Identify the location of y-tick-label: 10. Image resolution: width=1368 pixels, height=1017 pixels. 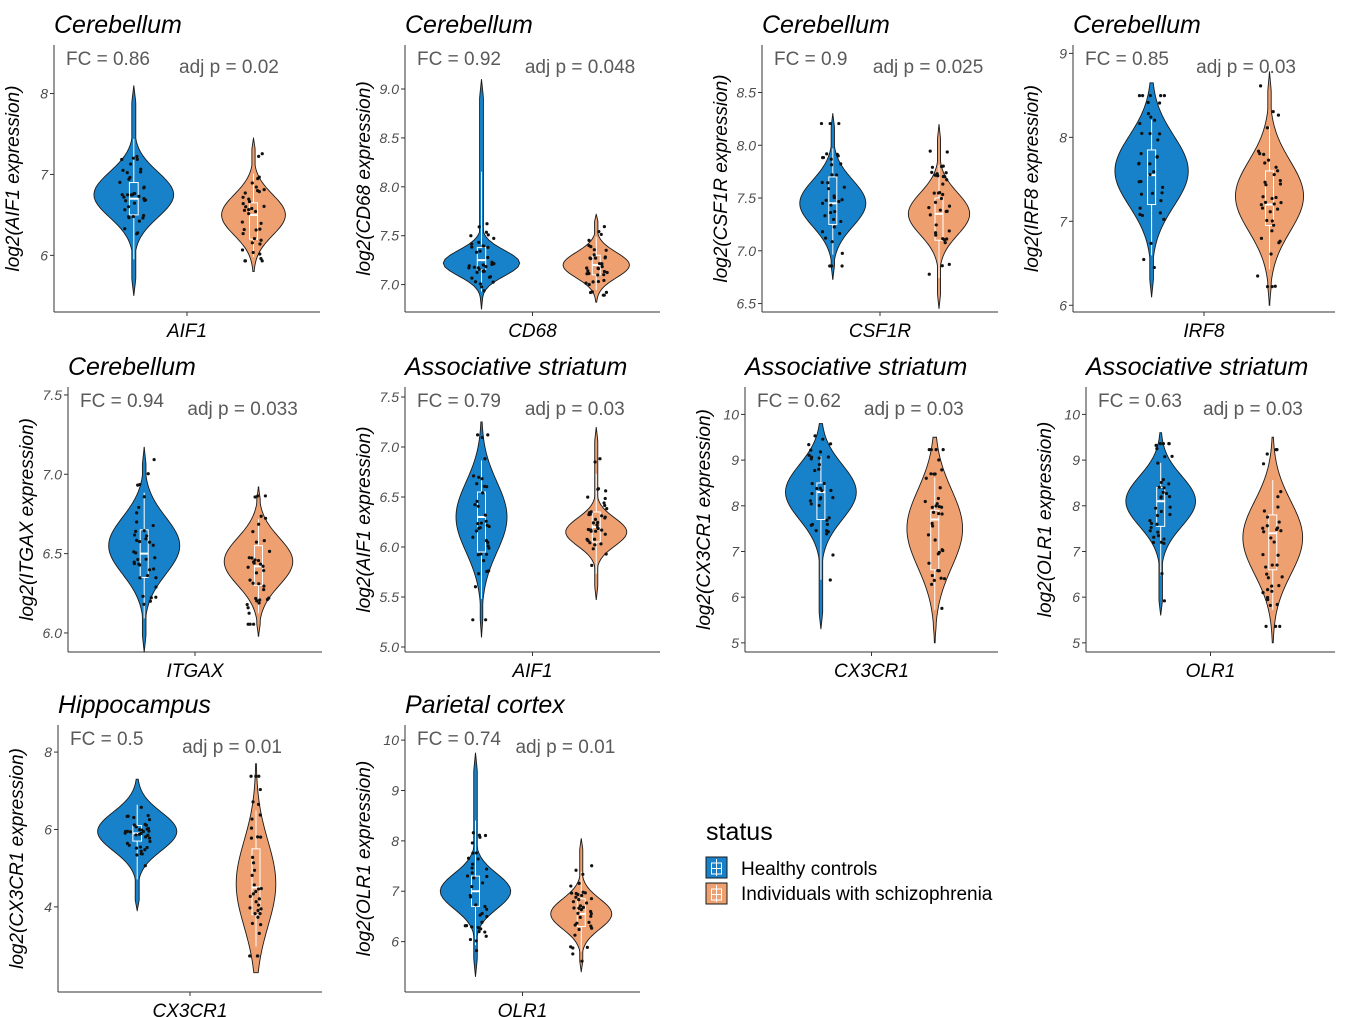
(391, 740).